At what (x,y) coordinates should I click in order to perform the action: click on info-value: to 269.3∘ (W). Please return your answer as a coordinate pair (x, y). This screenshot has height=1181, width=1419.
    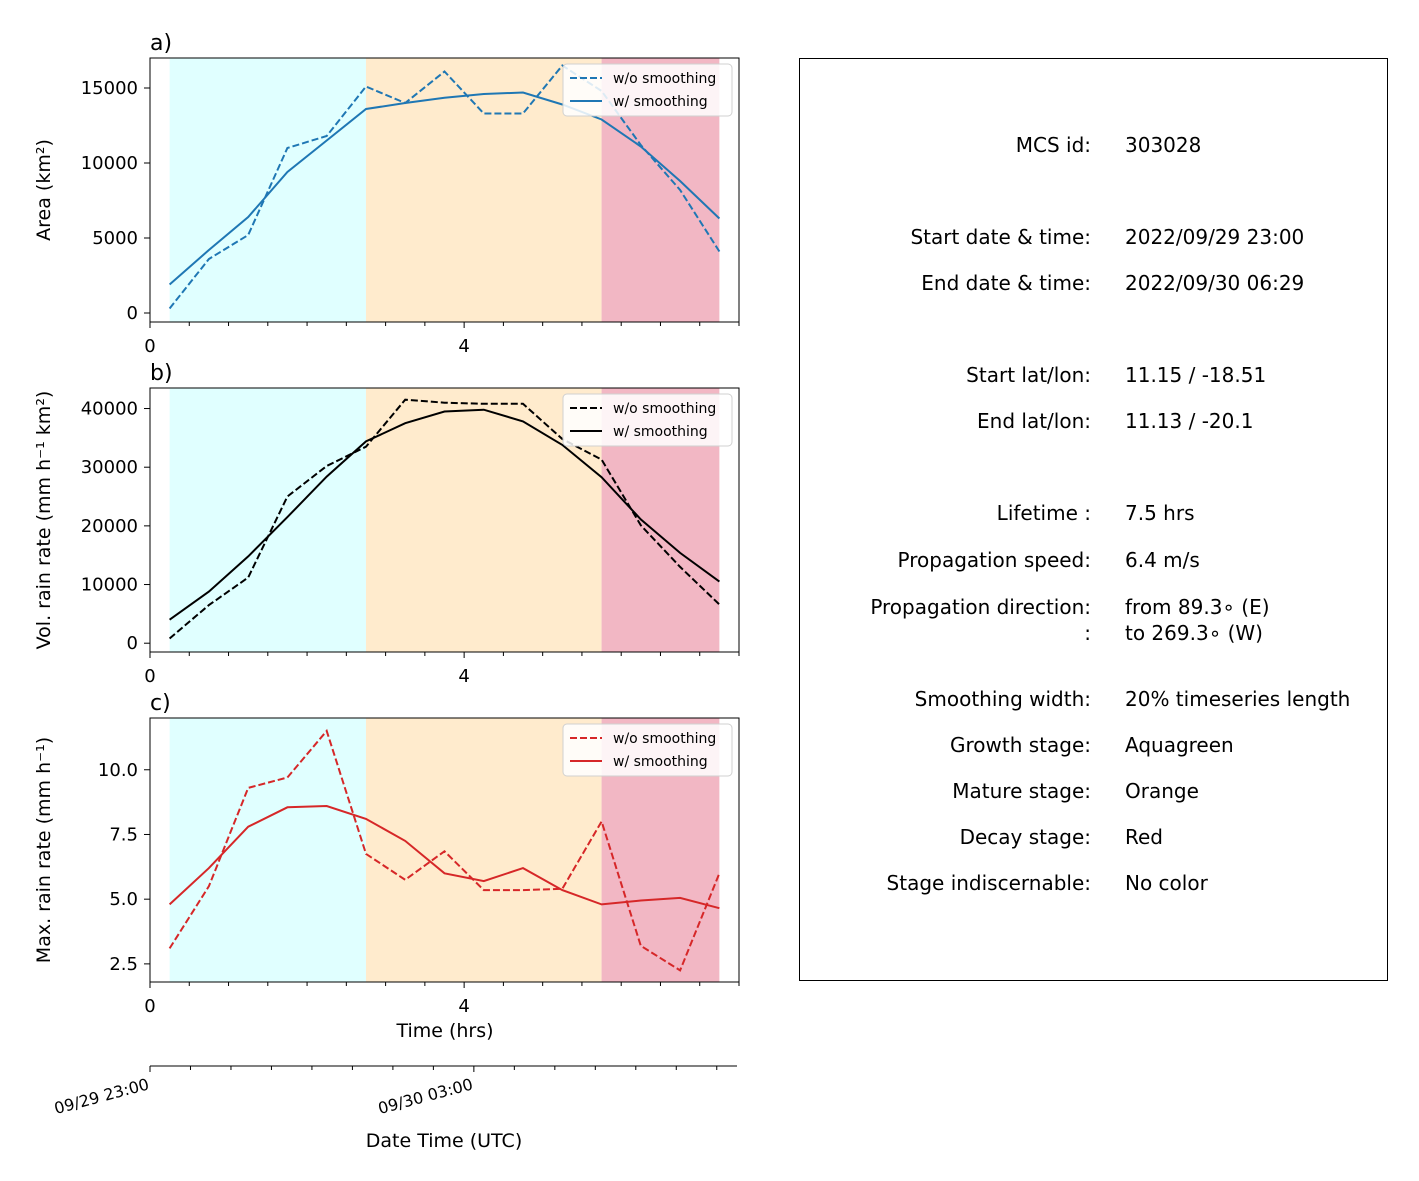
    Looking at the image, I should click on (1194, 633).